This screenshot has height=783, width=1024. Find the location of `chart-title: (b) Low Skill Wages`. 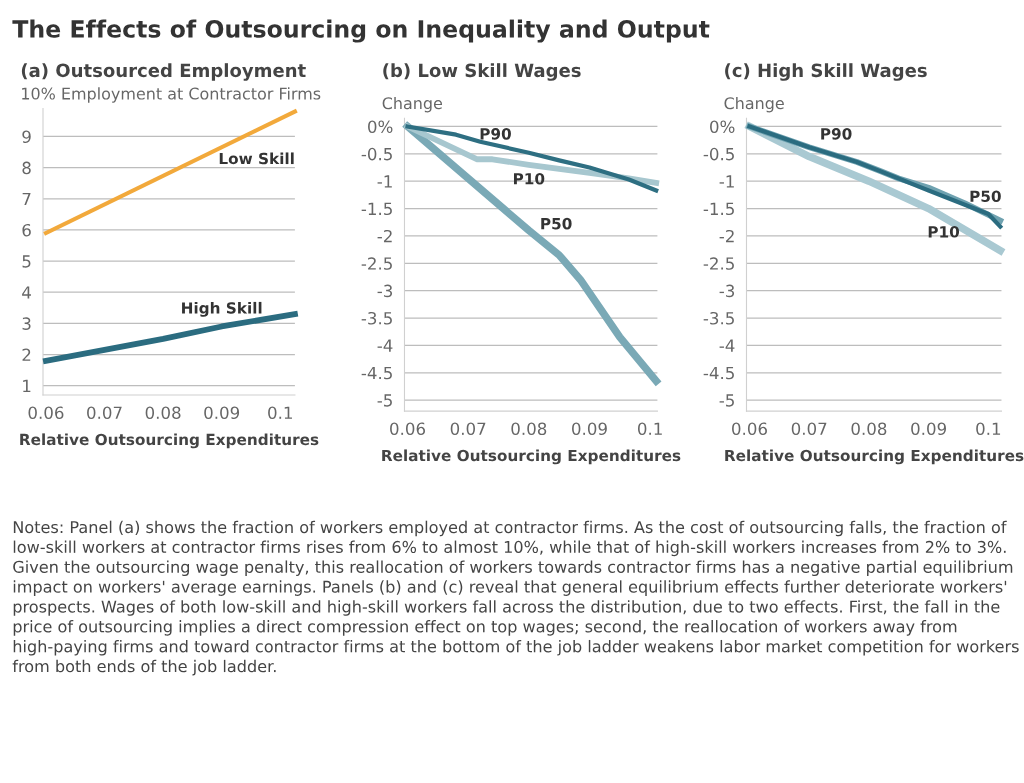

chart-title: (b) Low Skill Wages is located at coordinates (482, 72).